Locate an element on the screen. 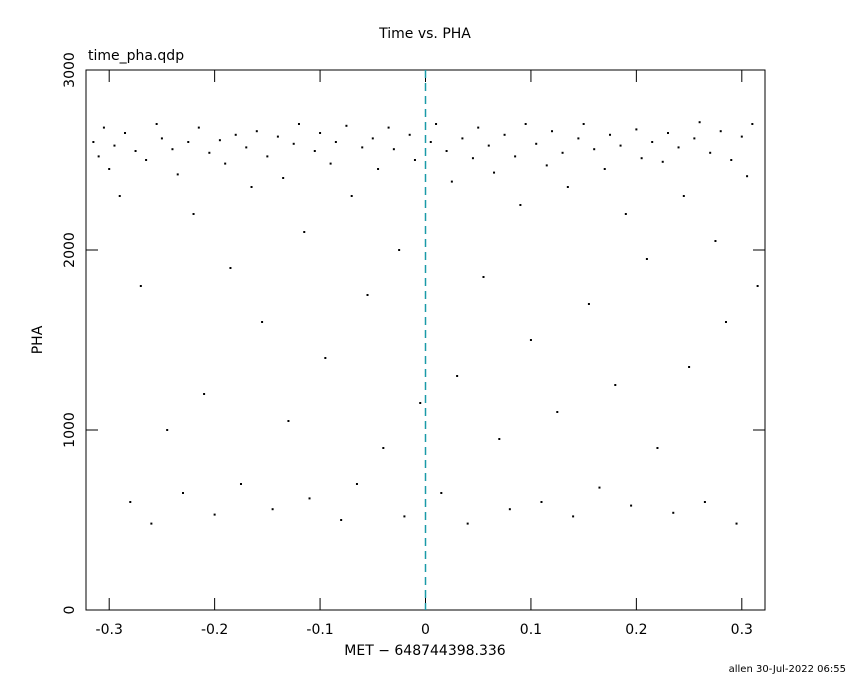 Image resolution: width=850 pixels, height=680 pixels. x-tick-label: -0.2 is located at coordinates (214, 630).